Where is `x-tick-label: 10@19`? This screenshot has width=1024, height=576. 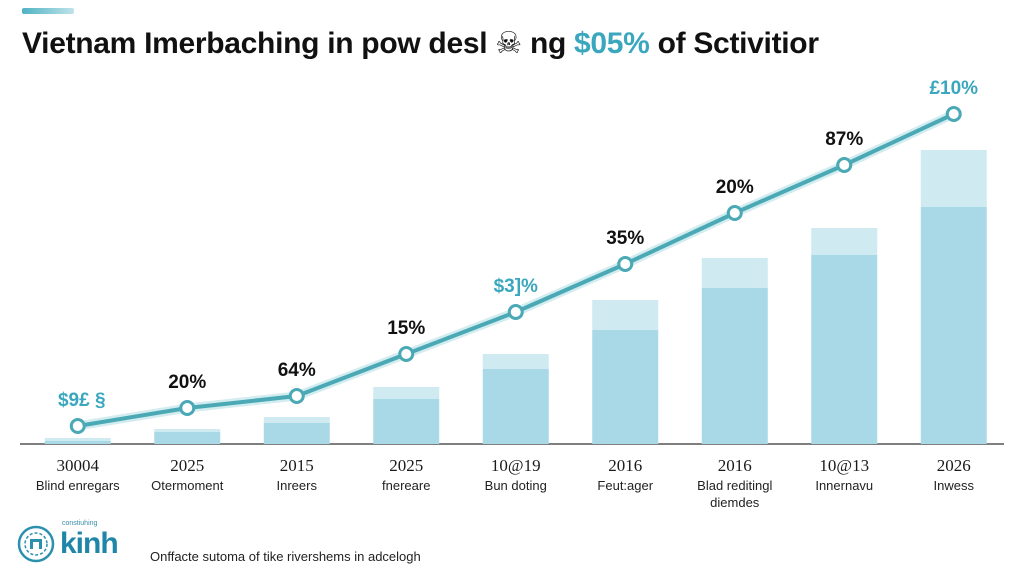
x-tick-label: 10@19 is located at coordinates (516, 465).